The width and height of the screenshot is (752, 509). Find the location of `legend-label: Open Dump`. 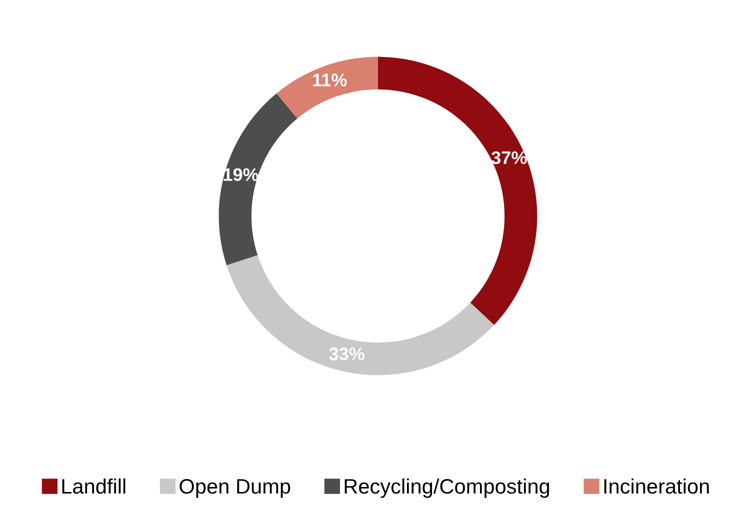

legend-label: Open Dump is located at coordinates (235, 488).